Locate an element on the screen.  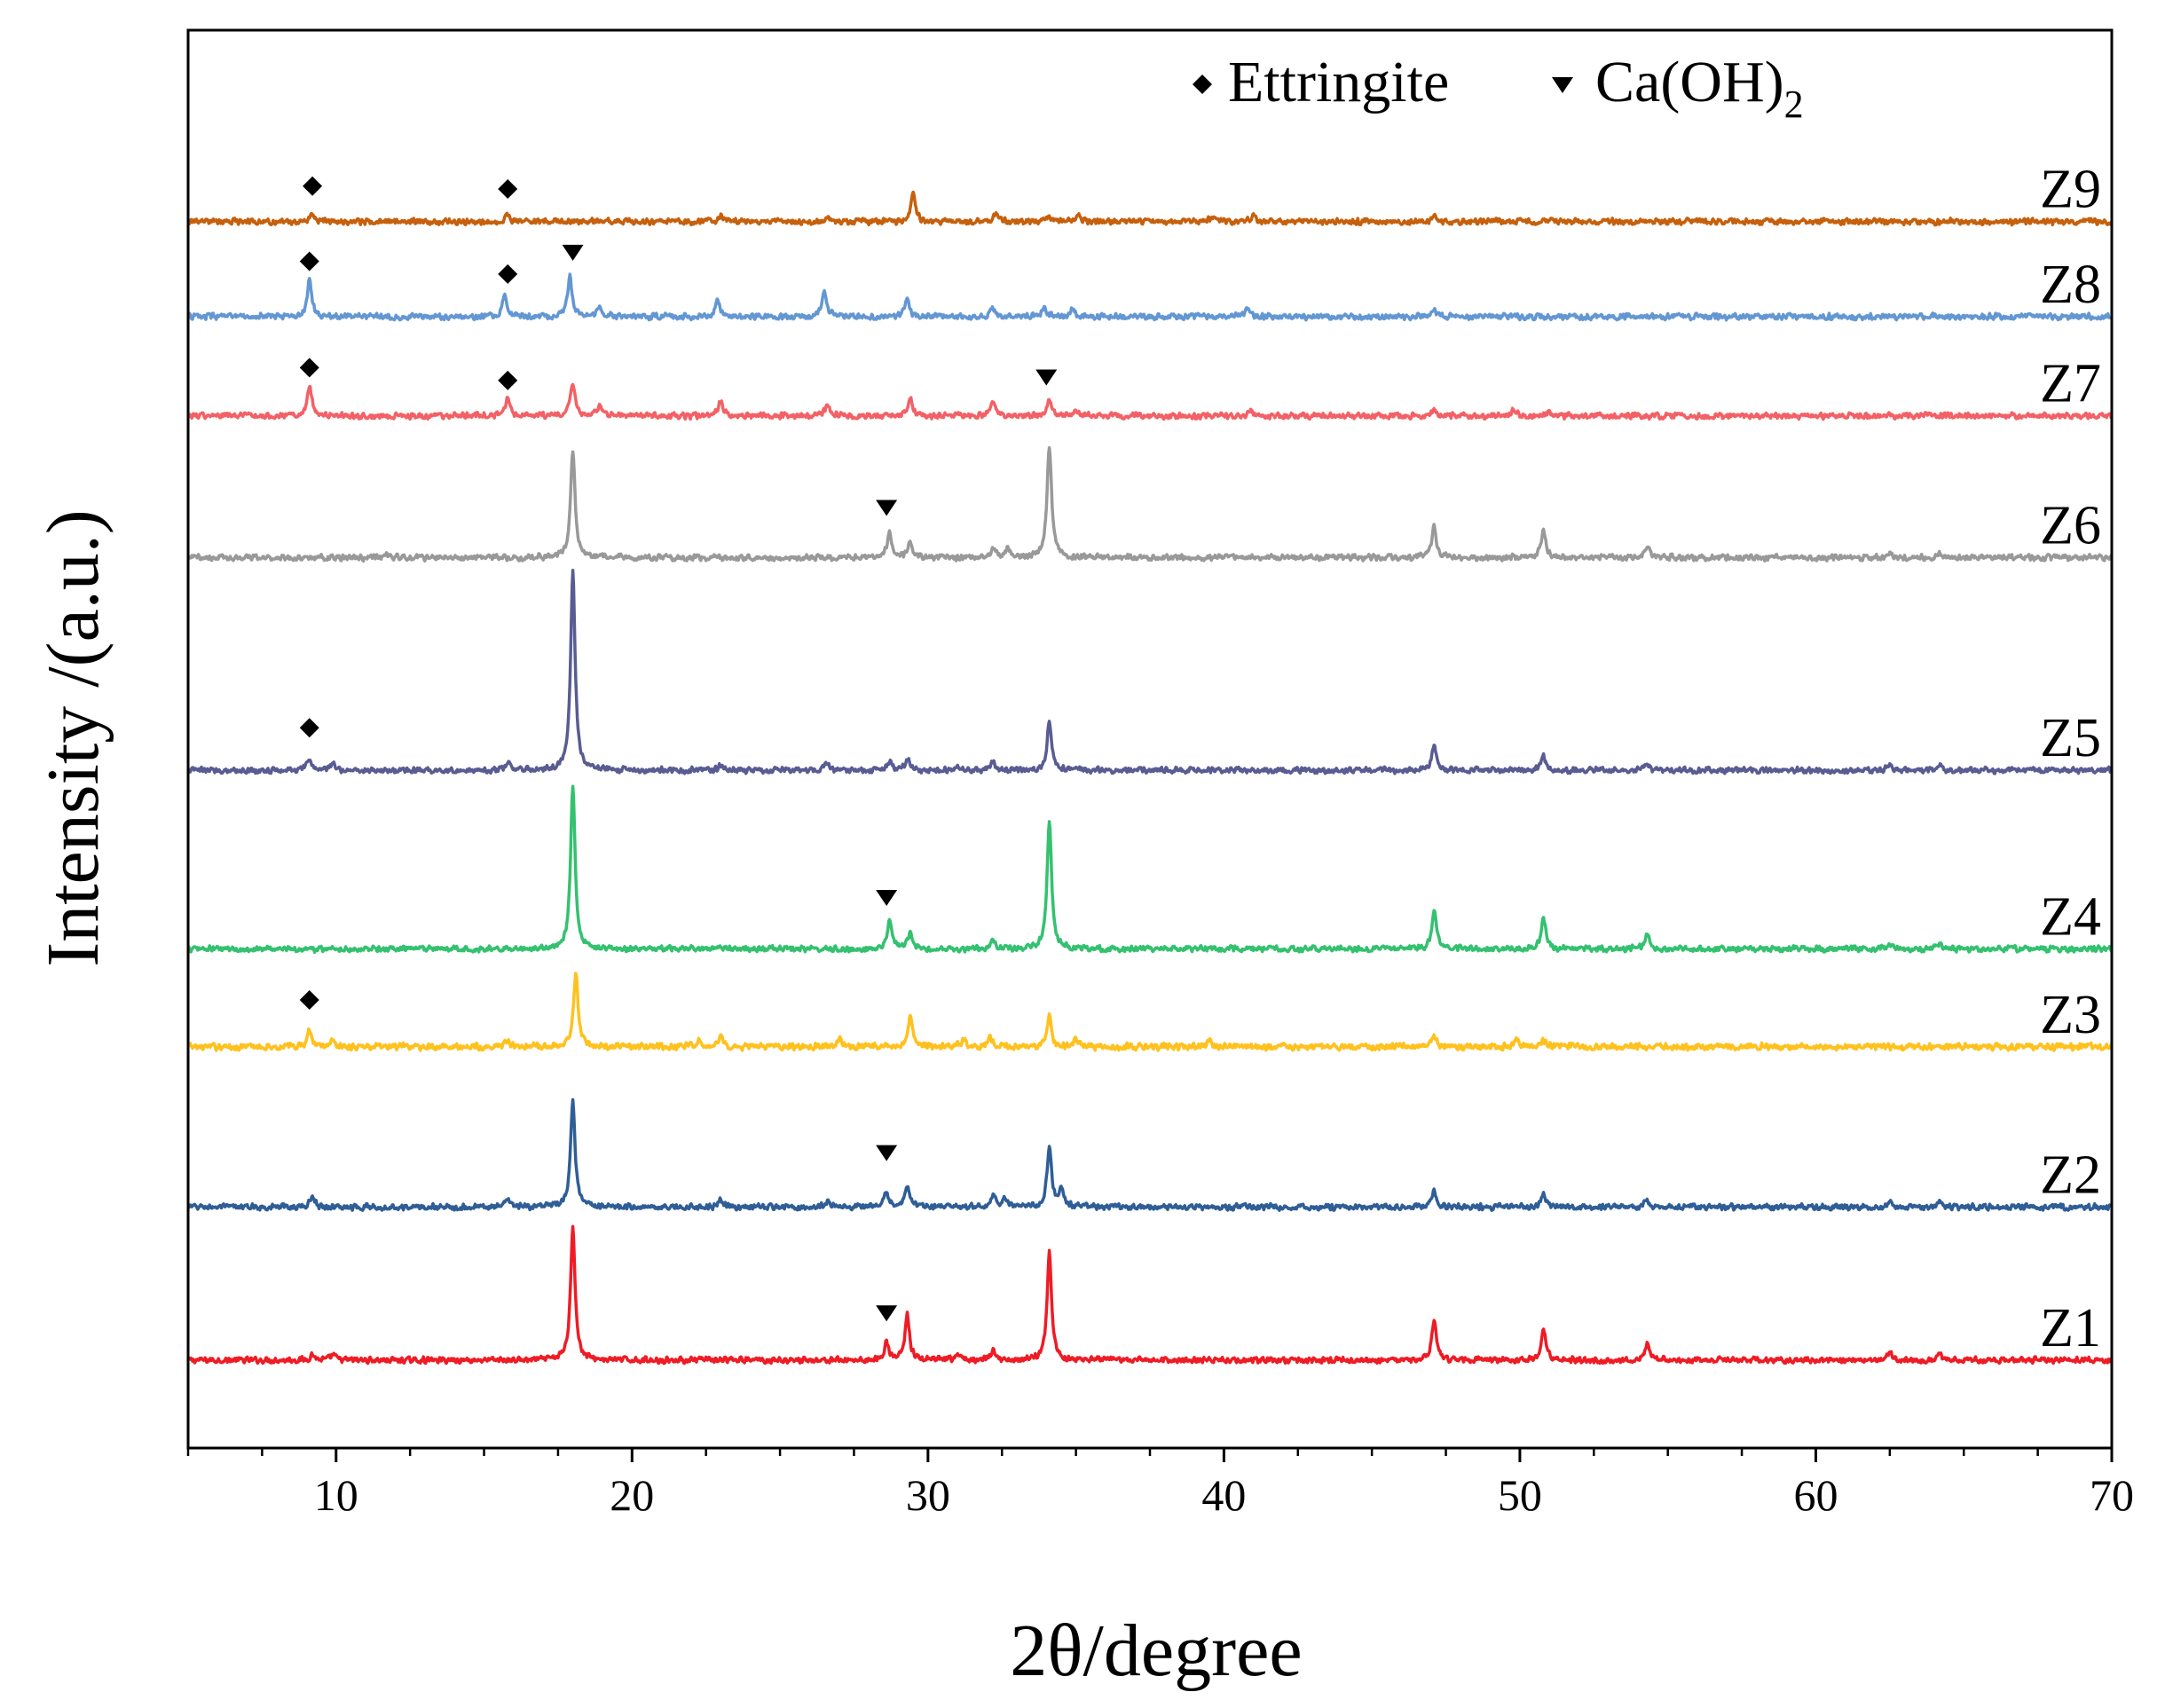
series-line-z1 is located at coordinates (1149, 1295).